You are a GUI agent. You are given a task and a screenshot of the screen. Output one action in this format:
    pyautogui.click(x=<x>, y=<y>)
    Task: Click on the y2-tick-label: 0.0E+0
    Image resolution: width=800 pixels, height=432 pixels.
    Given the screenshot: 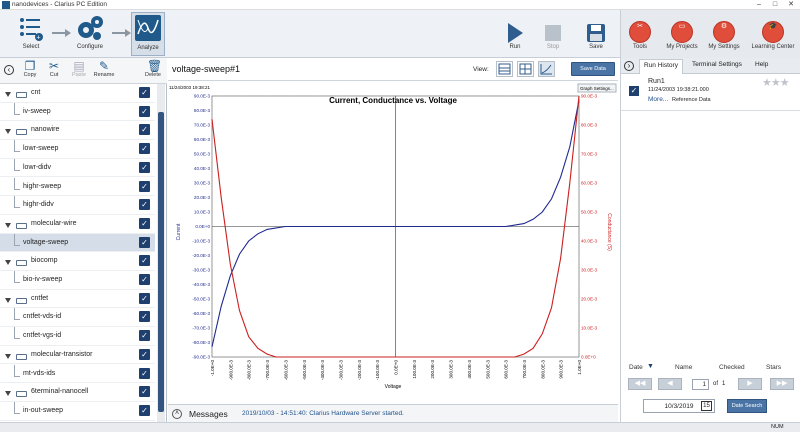 What is the action you would take?
    pyautogui.click(x=588, y=357)
    